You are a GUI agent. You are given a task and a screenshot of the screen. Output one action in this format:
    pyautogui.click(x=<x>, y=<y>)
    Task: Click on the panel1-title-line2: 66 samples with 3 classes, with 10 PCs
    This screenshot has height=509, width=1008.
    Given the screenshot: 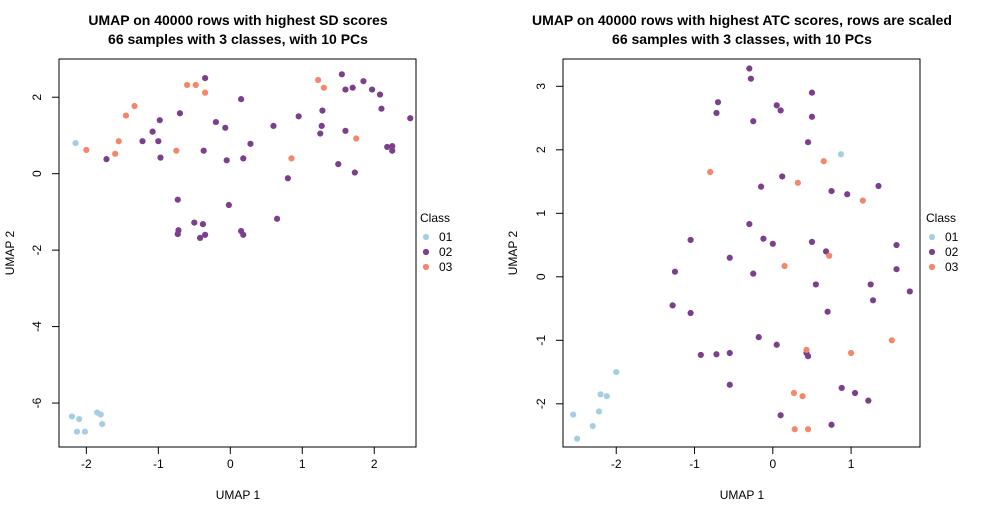 What is the action you would take?
    pyautogui.click(x=238, y=39)
    